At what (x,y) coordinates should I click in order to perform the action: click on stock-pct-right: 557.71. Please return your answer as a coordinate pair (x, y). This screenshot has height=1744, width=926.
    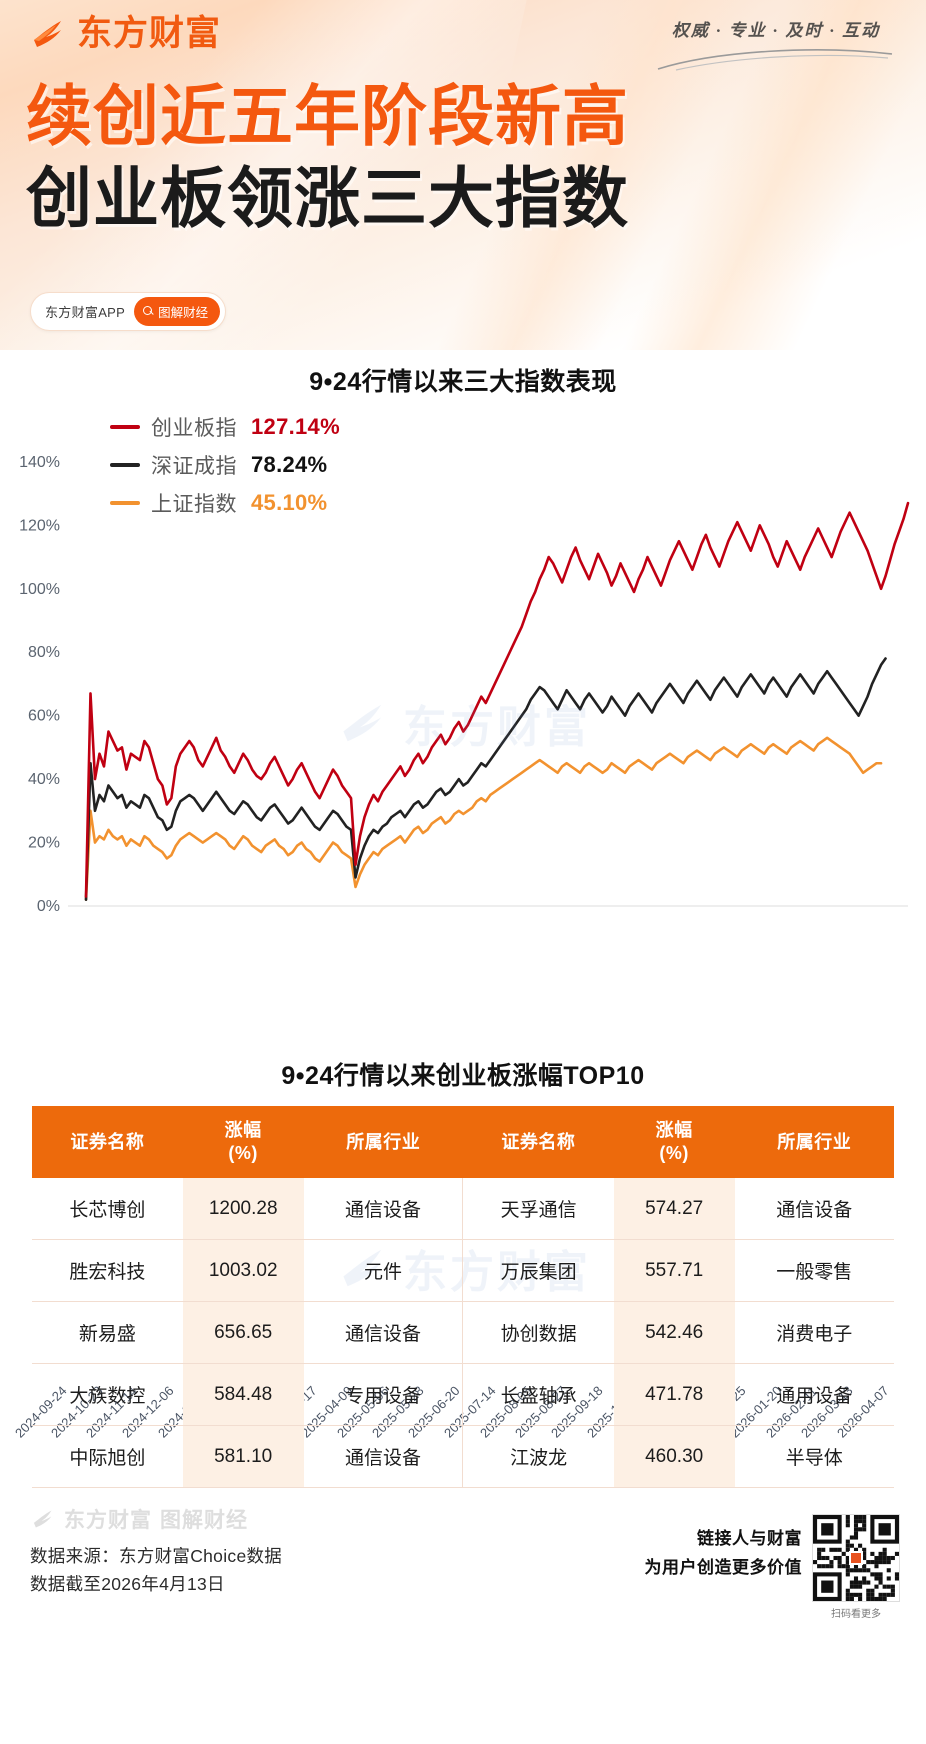
    Looking at the image, I should click on (674, 1270).